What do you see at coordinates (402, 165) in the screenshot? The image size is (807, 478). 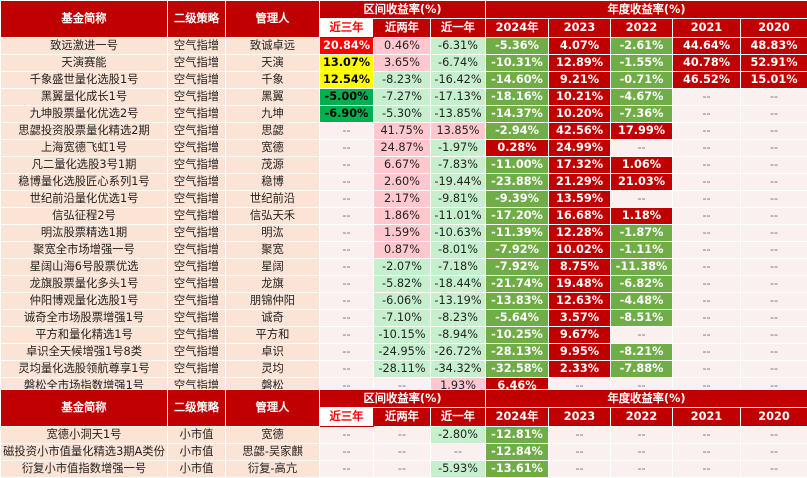 I see `t1-cell-recent-2y: 6.67%` at bounding box center [402, 165].